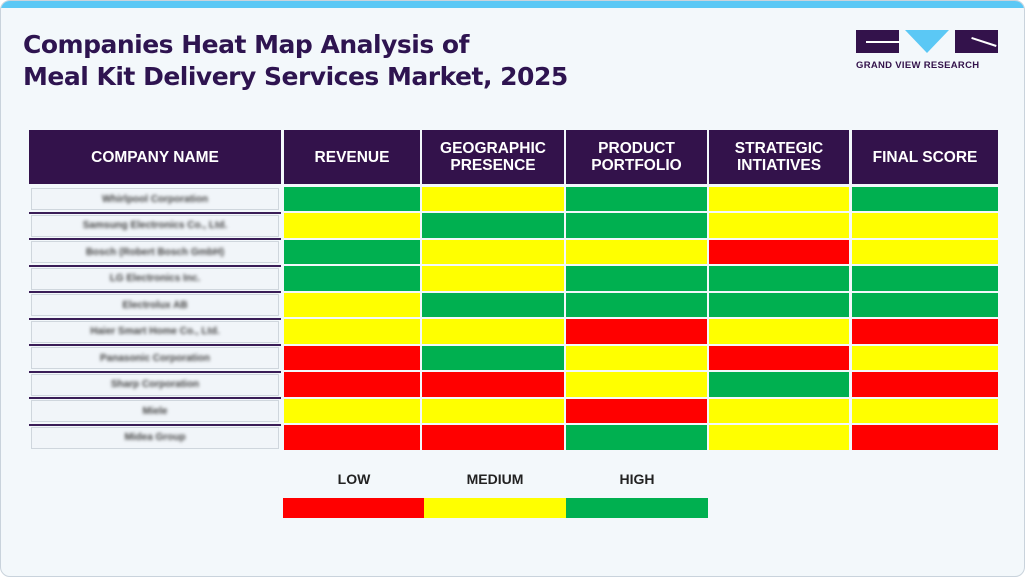  What do you see at coordinates (495, 479) in the screenshot?
I see `legend-label: MEDIUM` at bounding box center [495, 479].